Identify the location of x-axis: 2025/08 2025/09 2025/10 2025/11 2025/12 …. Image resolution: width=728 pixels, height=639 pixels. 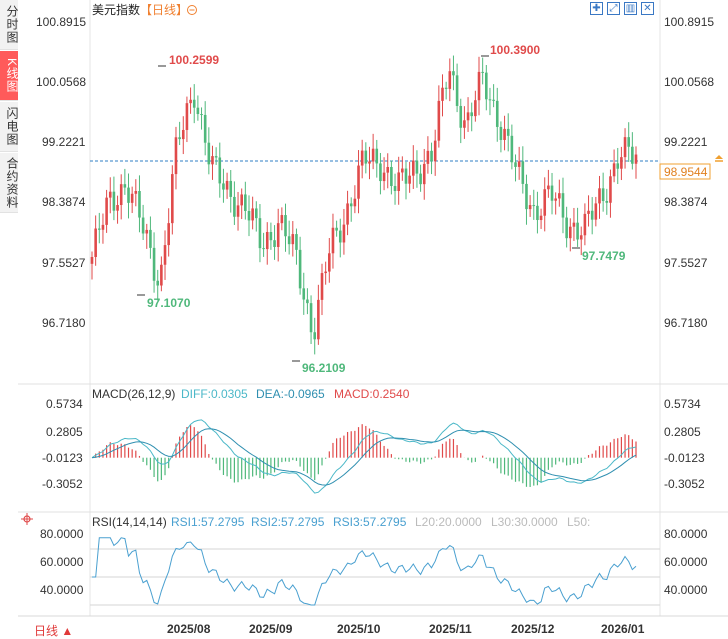
(406, 629).